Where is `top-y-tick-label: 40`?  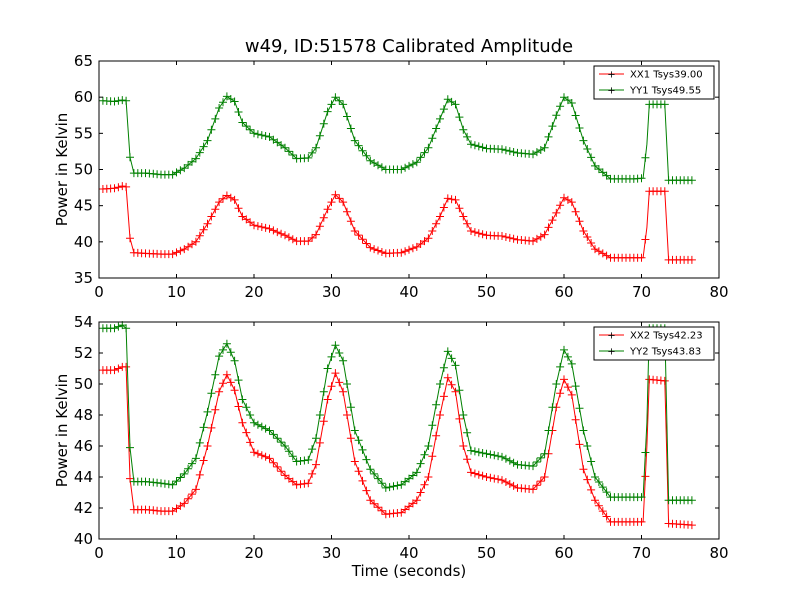
top-y-tick-label: 40 is located at coordinates (83, 242).